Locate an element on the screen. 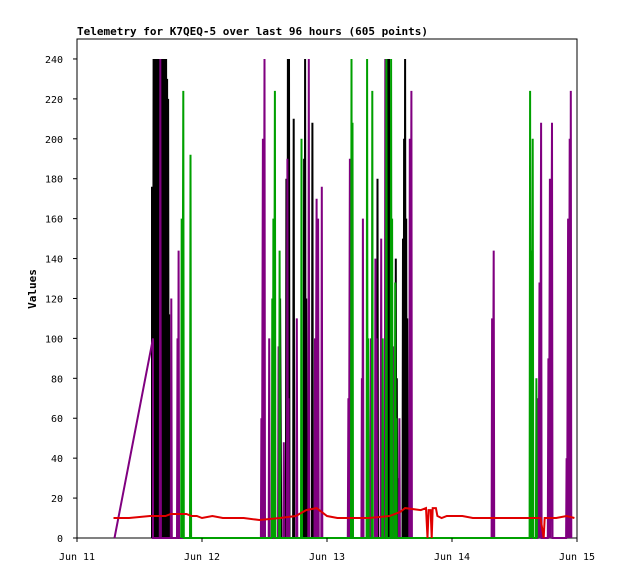  y-tick-label: 20 is located at coordinates (57, 499).